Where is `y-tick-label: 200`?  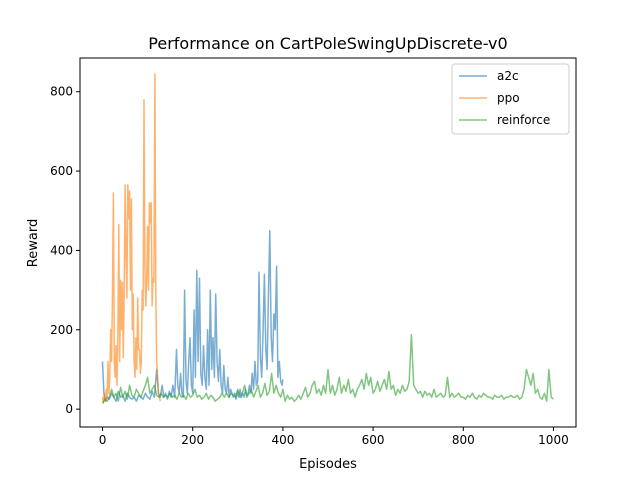
y-tick-label: 200 is located at coordinates (61, 330).